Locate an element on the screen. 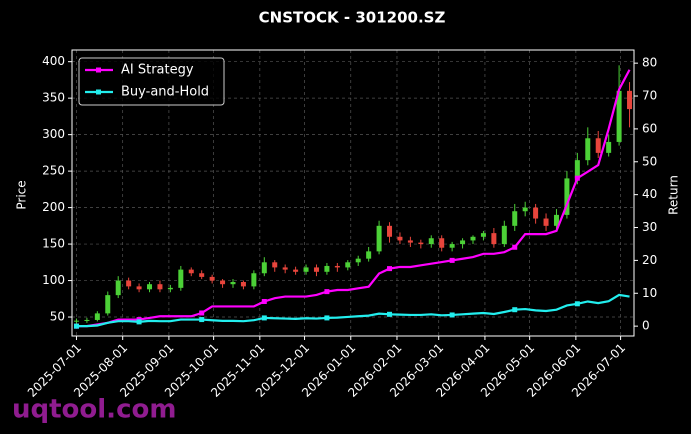  y-tick-label: 400 is located at coordinates (53, 61).